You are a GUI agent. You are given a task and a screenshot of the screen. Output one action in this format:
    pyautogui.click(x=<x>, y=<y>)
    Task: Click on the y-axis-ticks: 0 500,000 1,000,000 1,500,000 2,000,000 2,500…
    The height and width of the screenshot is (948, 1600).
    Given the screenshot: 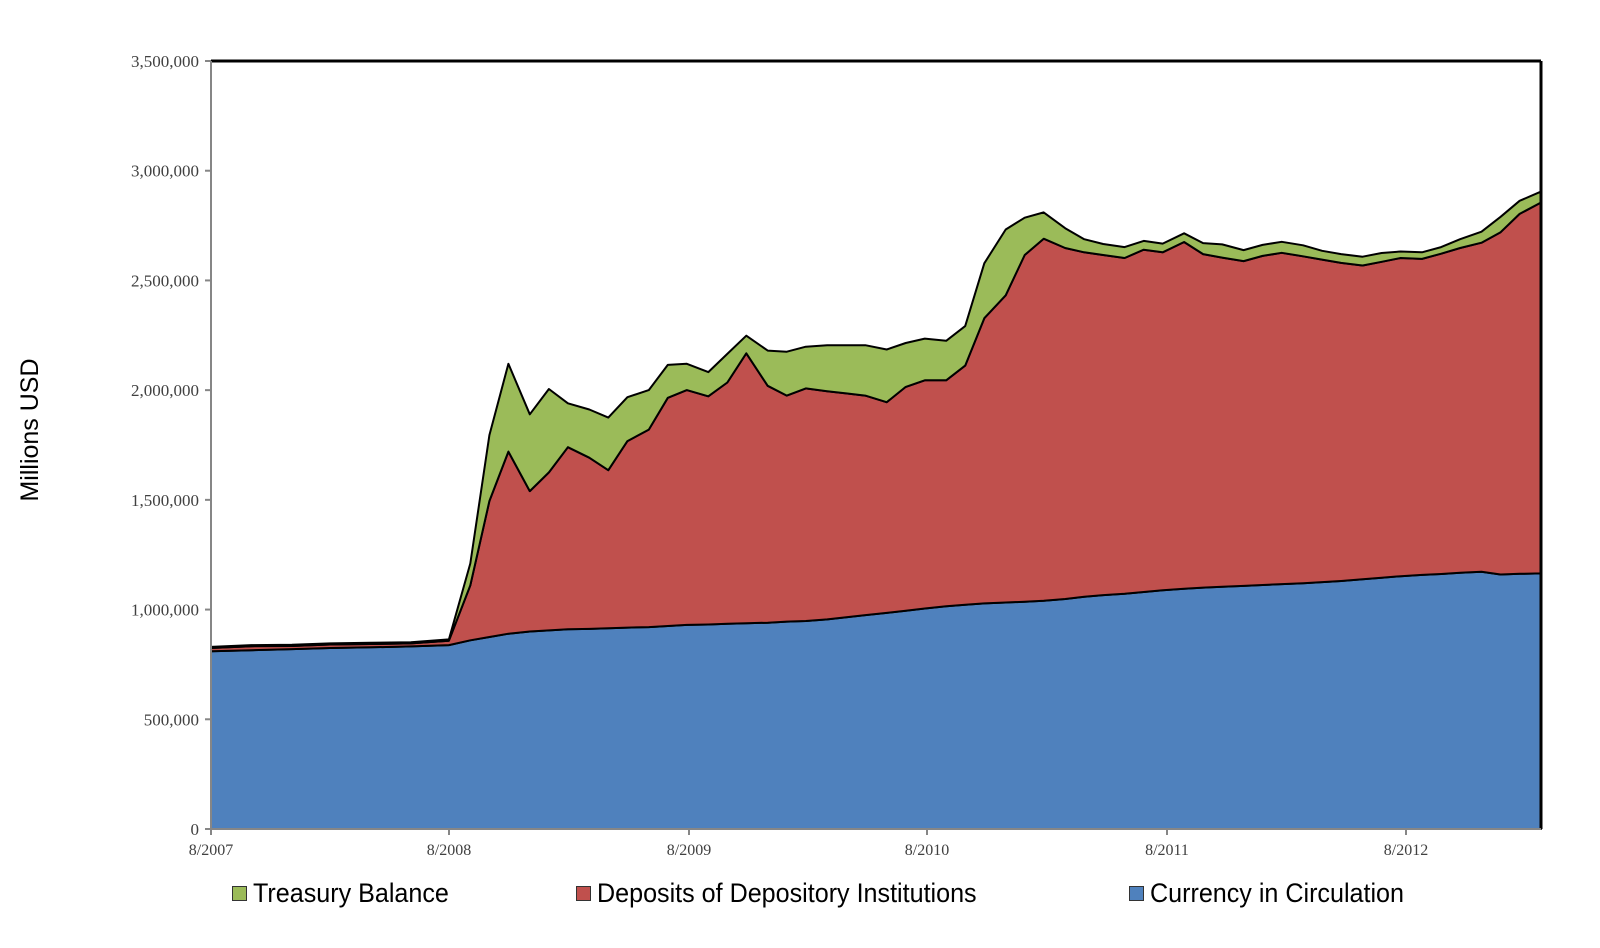 What is the action you would take?
    pyautogui.click(x=171, y=445)
    